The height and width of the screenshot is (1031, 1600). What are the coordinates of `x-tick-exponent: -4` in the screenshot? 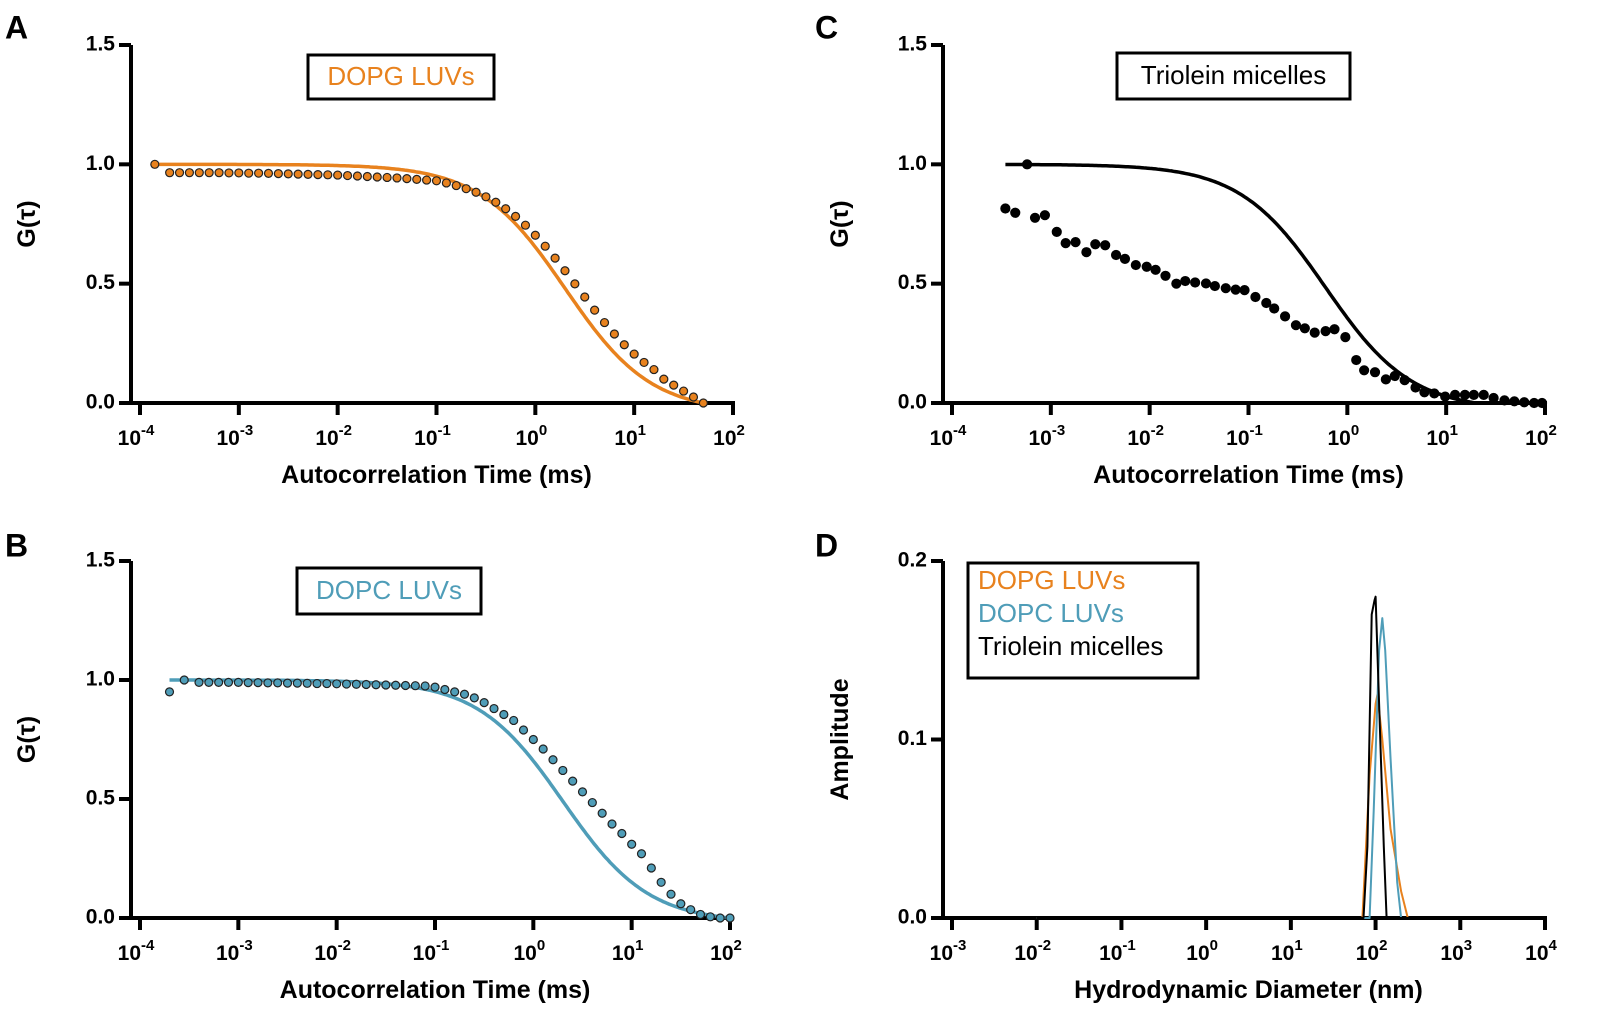 It's located at (148, 430).